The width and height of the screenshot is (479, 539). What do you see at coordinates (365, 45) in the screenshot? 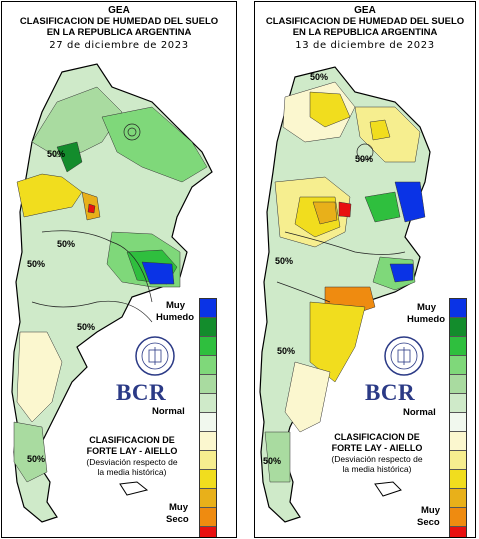
I see `map-date: 13 de diciembre de 2023` at bounding box center [365, 45].